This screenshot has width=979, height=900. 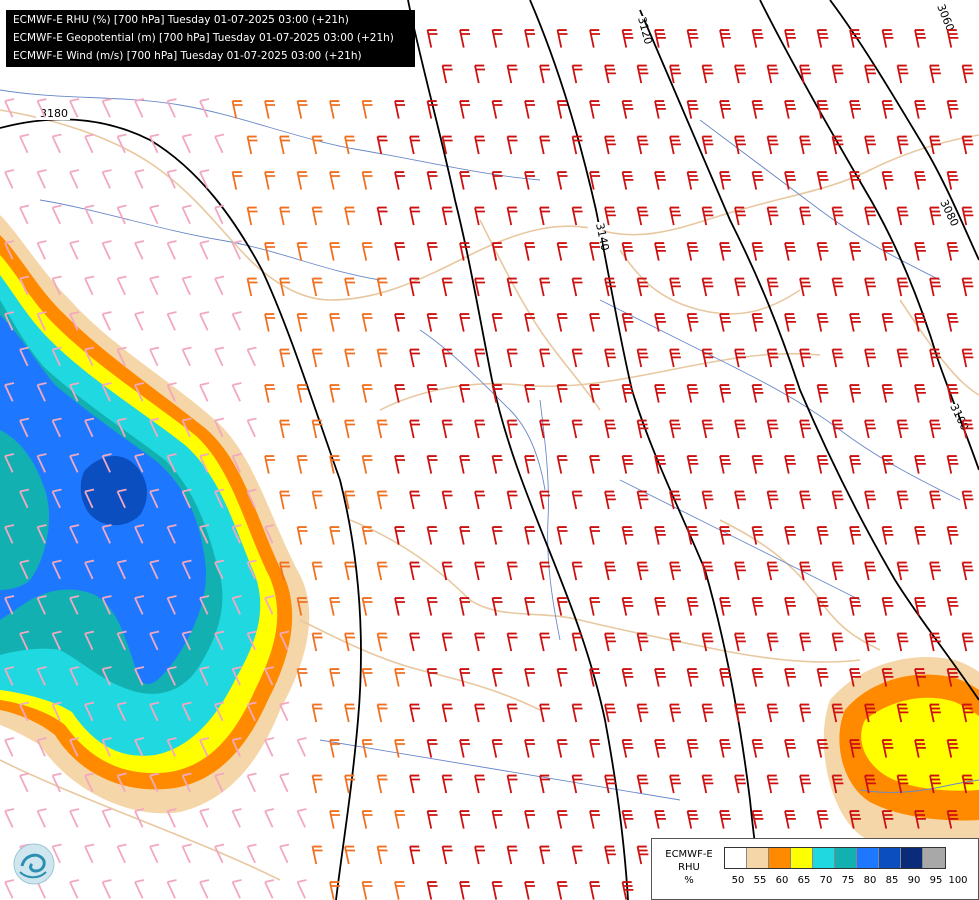 What do you see at coordinates (602, 237) in the screenshot?
I see `contour-label-3140: 3140` at bounding box center [602, 237].